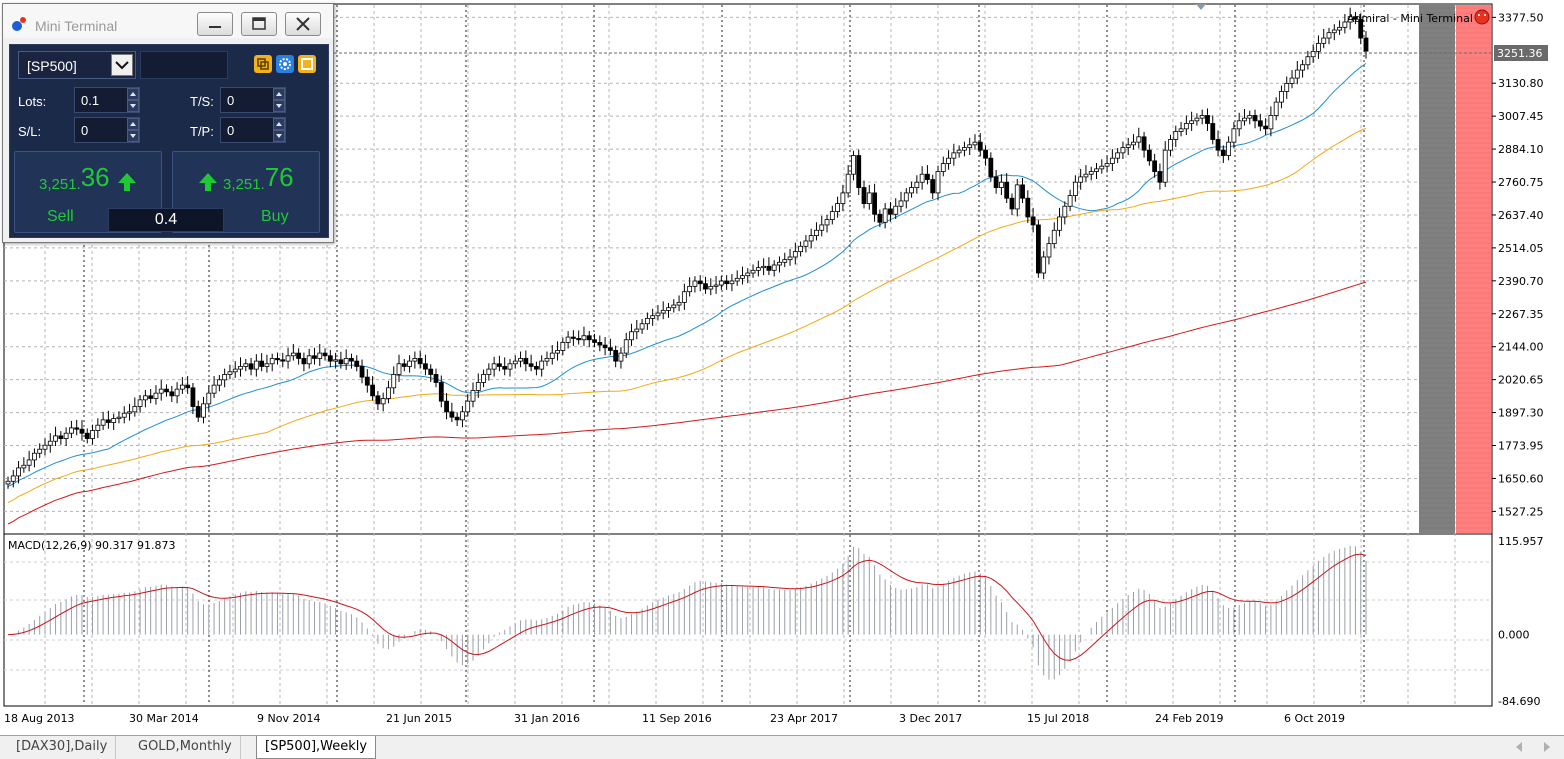 The image size is (1564, 759). Describe the element at coordinates (133, 106) in the screenshot. I see `lots-decrease-button` at that location.